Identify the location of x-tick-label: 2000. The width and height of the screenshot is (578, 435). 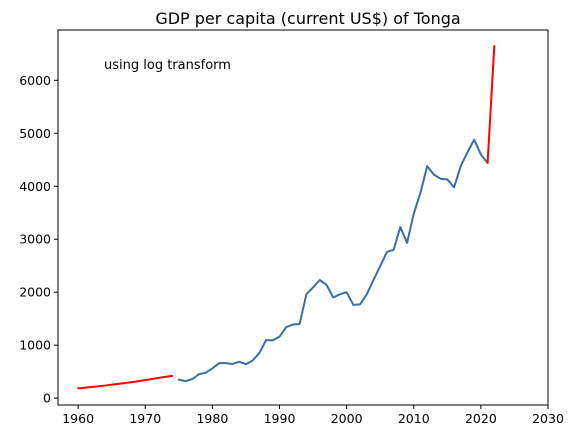
(347, 418).